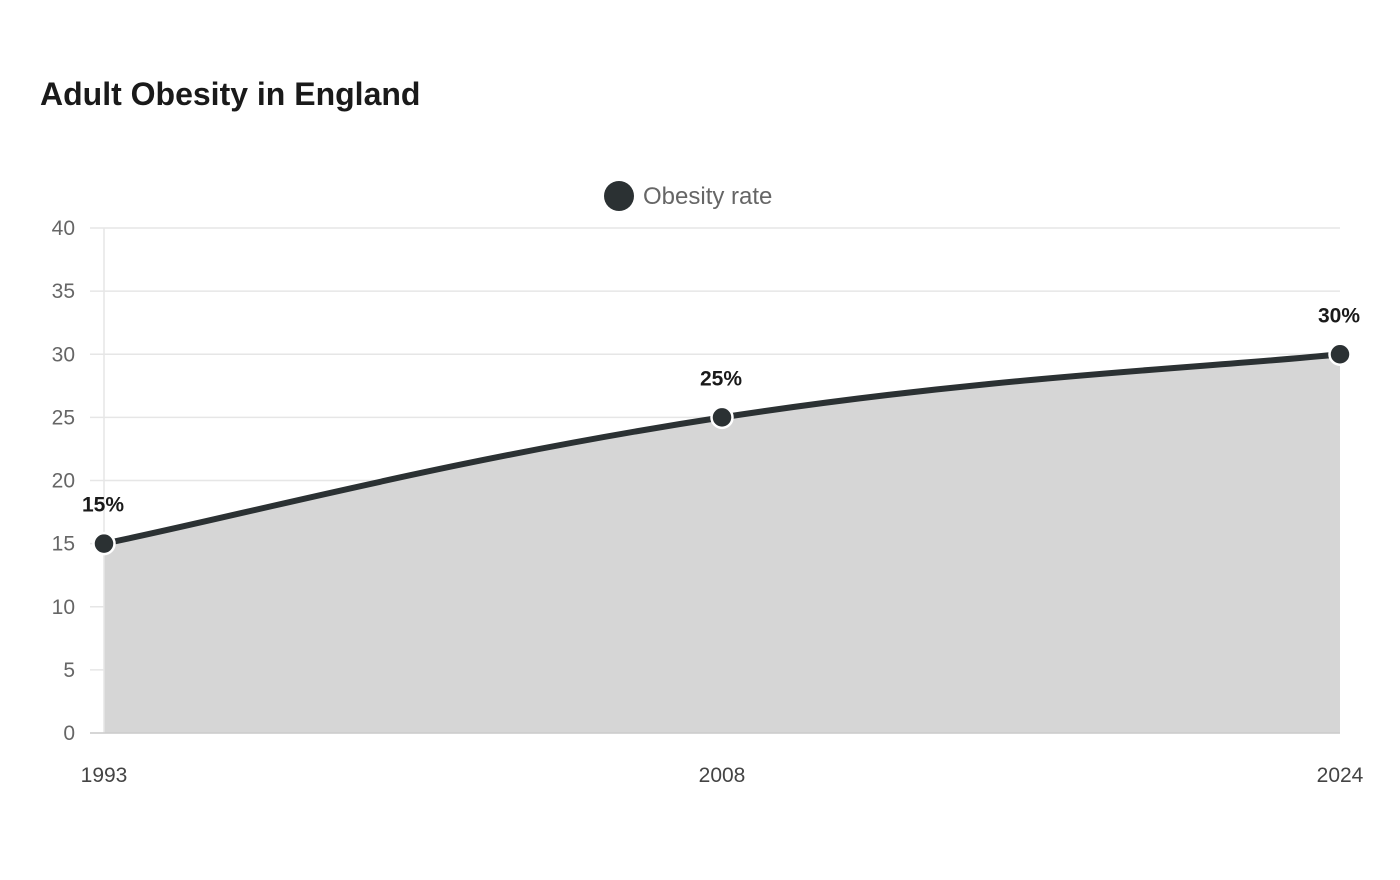  I want to click on y-tick-label: 20, so click(63, 481).